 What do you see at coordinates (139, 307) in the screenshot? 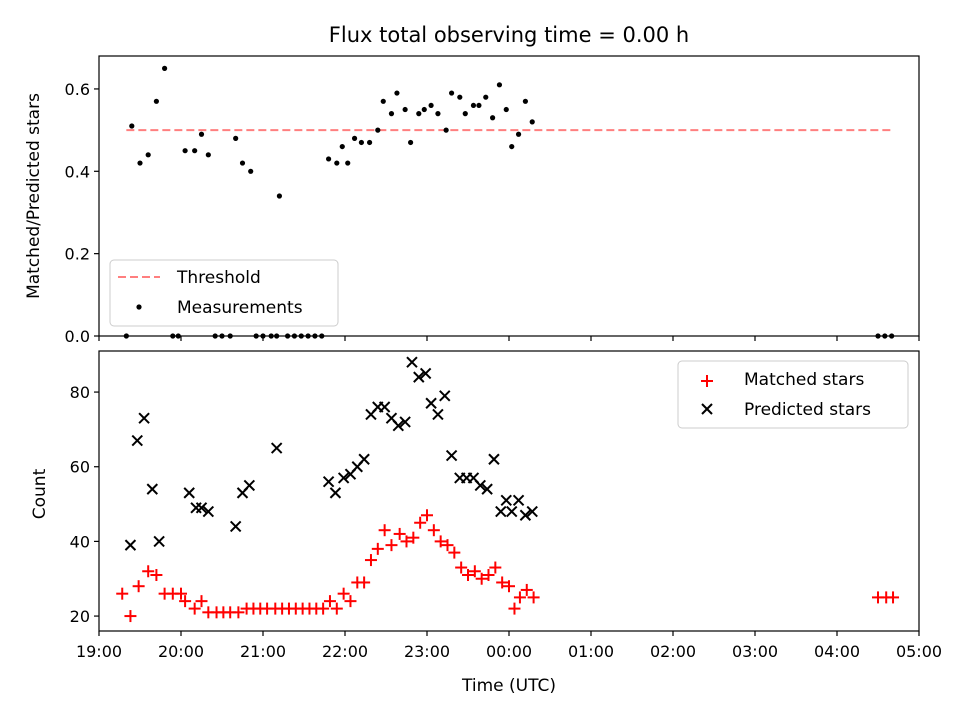
I see `legend-measurements-swatch` at bounding box center [139, 307].